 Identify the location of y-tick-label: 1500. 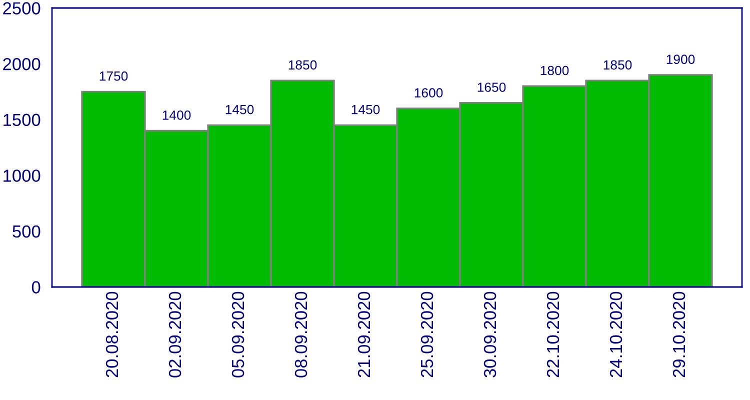
(22, 120).